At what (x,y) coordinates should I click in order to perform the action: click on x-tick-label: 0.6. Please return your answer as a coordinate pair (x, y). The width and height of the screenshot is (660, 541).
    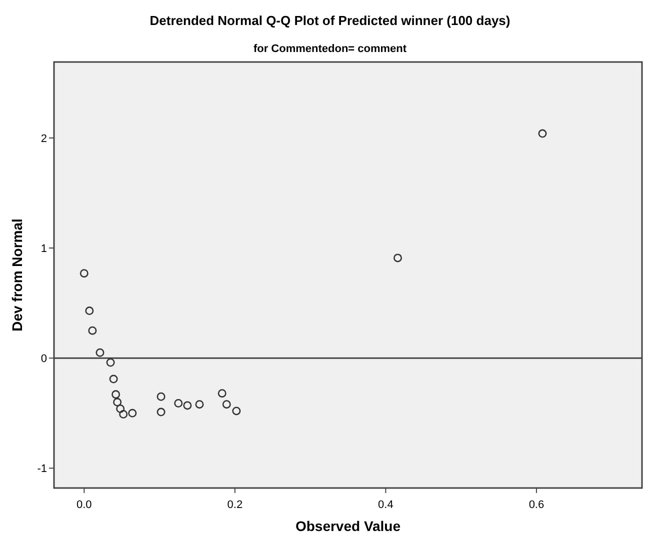
    Looking at the image, I should click on (536, 505).